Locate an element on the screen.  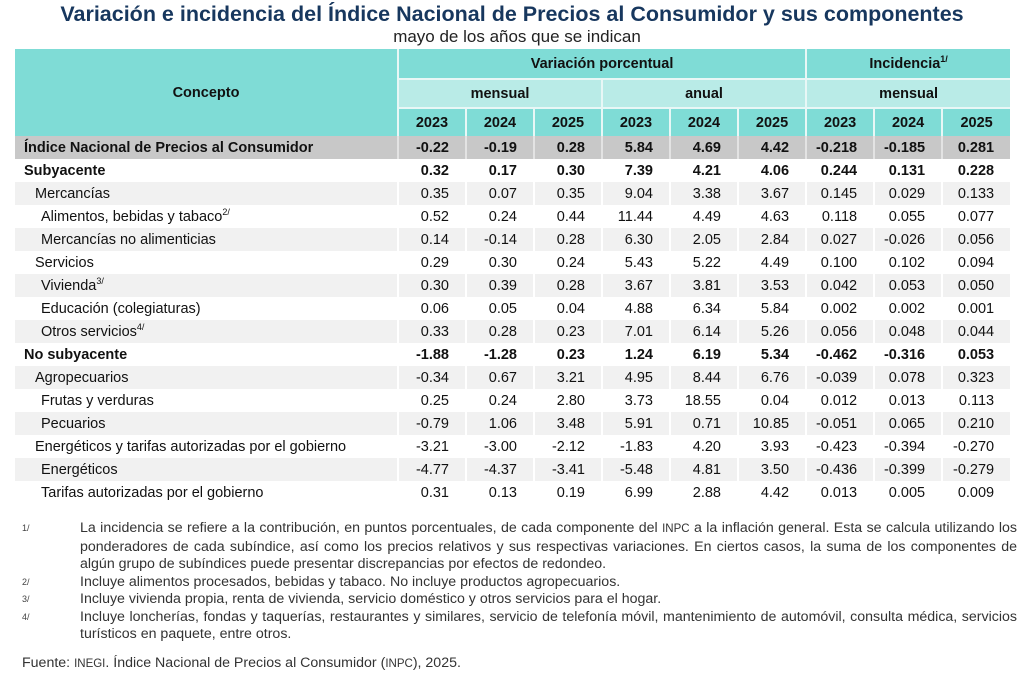
cell-value: 4.63 is located at coordinates (773, 216).